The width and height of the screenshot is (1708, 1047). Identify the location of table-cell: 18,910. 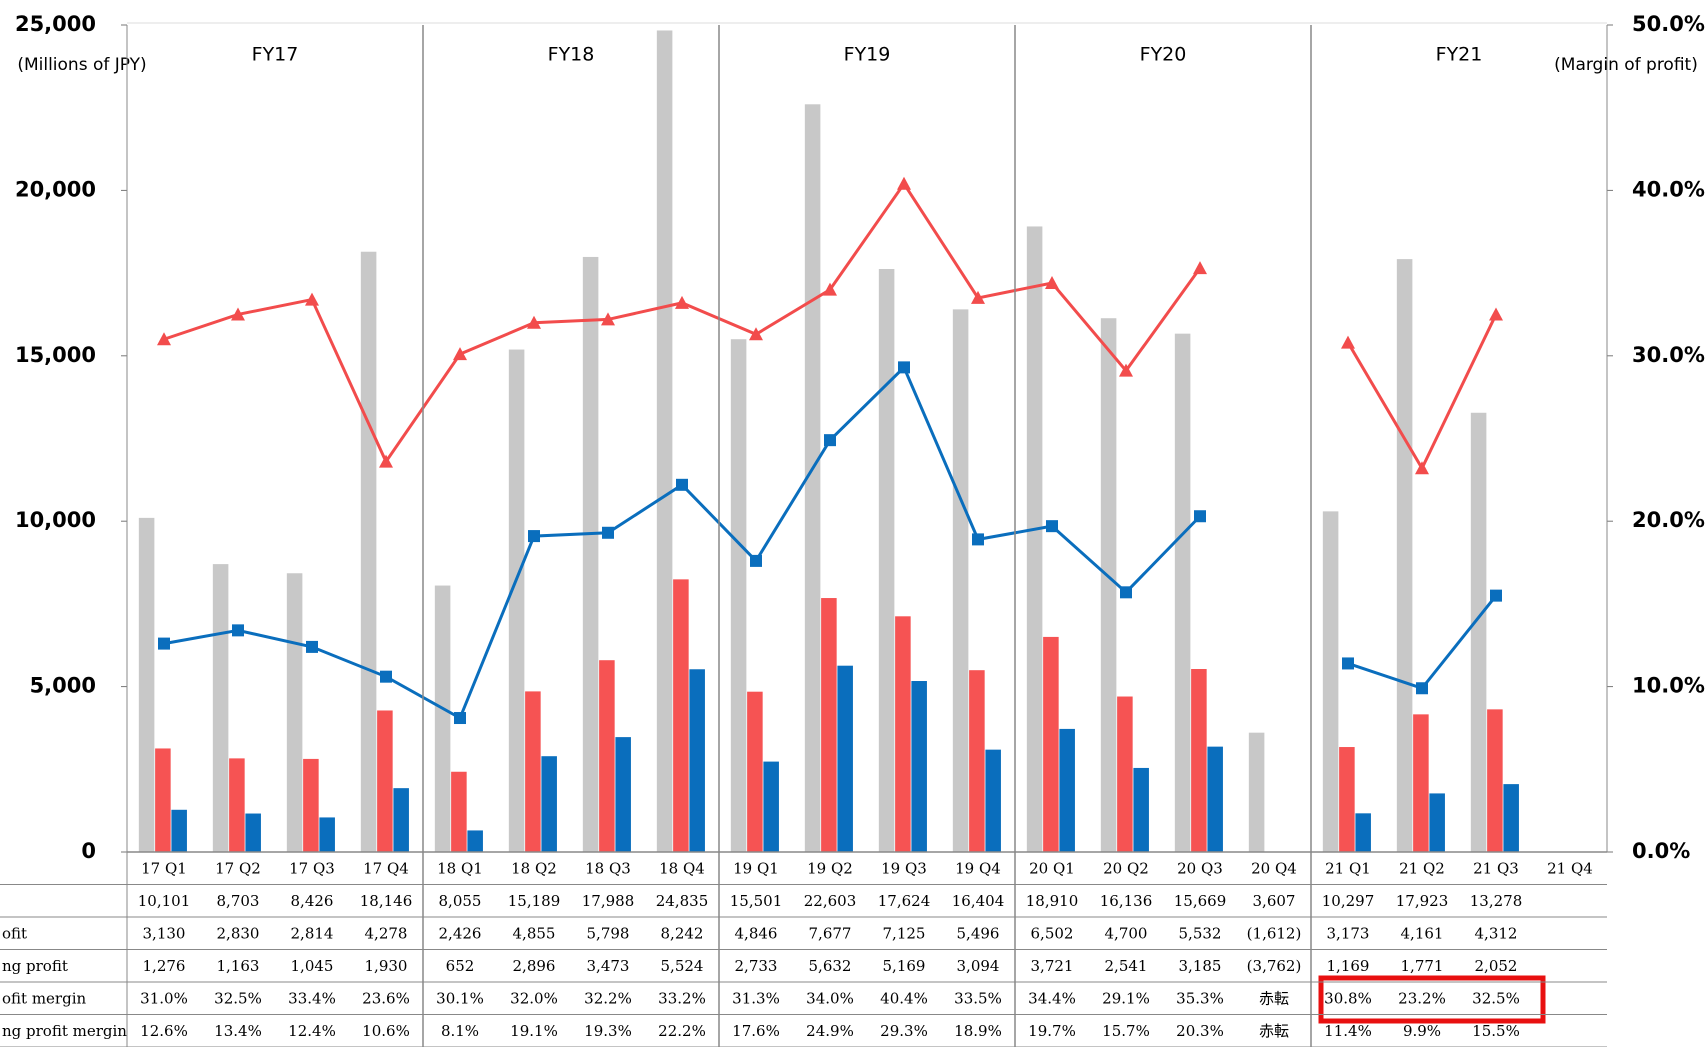
(1052, 901).